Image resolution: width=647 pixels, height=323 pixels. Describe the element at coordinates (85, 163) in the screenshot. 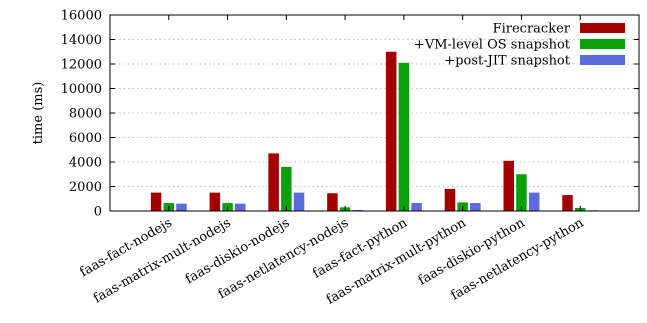

I see `y-tick-label: 4000` at that location.